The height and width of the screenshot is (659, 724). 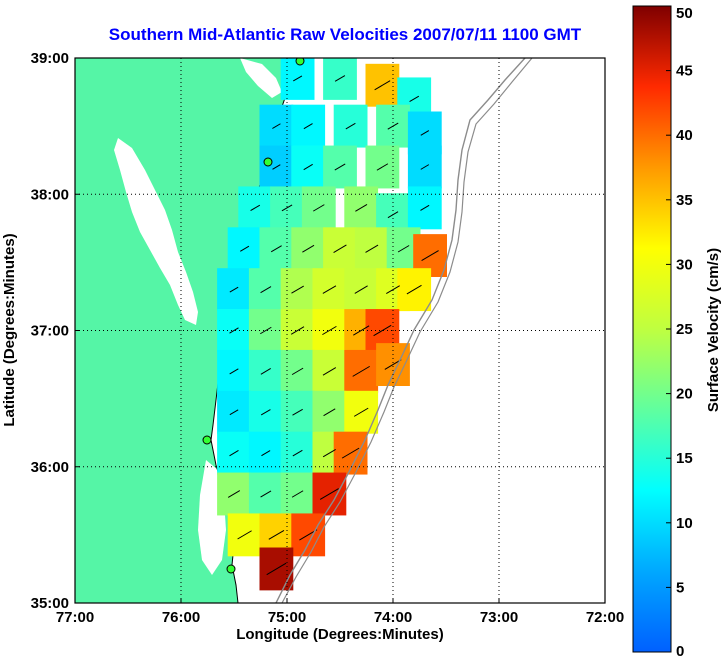 I want to click on x-tick-label: 75:00, so click(x=287, y=617).